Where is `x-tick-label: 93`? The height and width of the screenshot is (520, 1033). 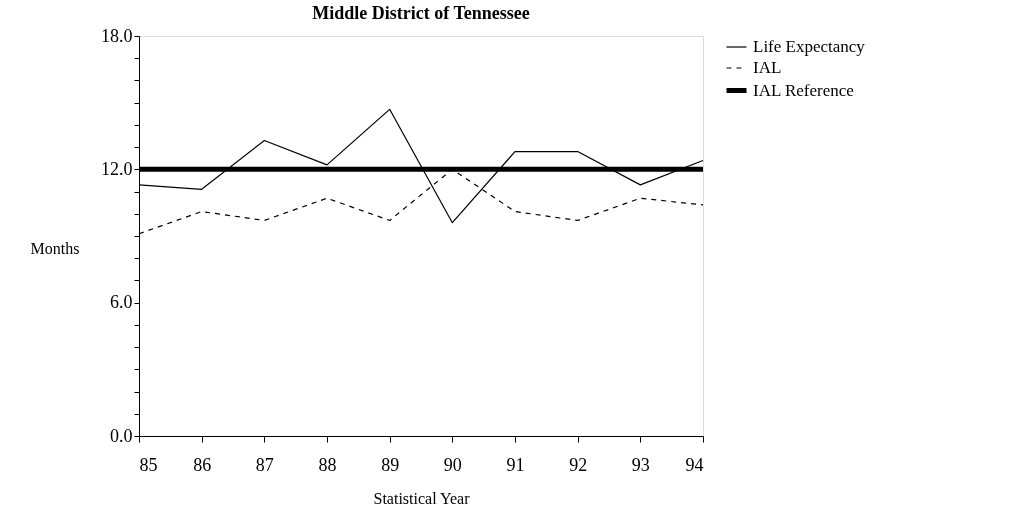
x-tick-label: 93 is located at coordinates (640, 464).